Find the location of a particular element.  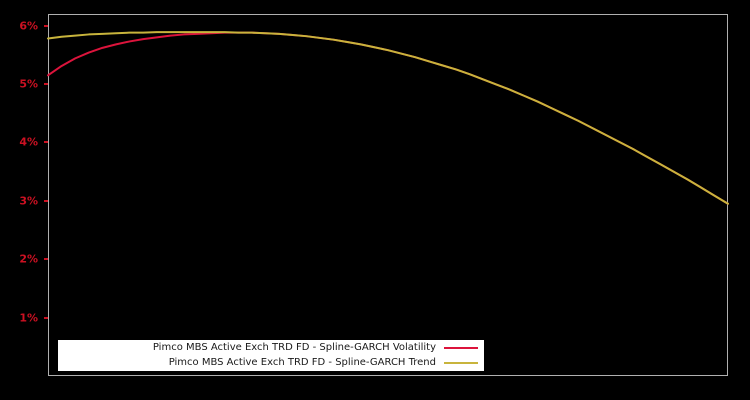

y-axis-tick-label: 2% is located at coordinates (28, 259).